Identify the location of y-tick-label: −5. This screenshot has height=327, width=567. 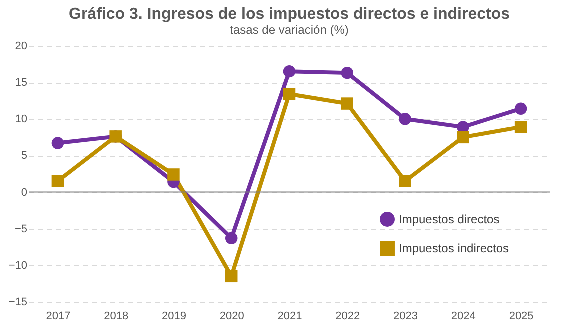
(21, 229).